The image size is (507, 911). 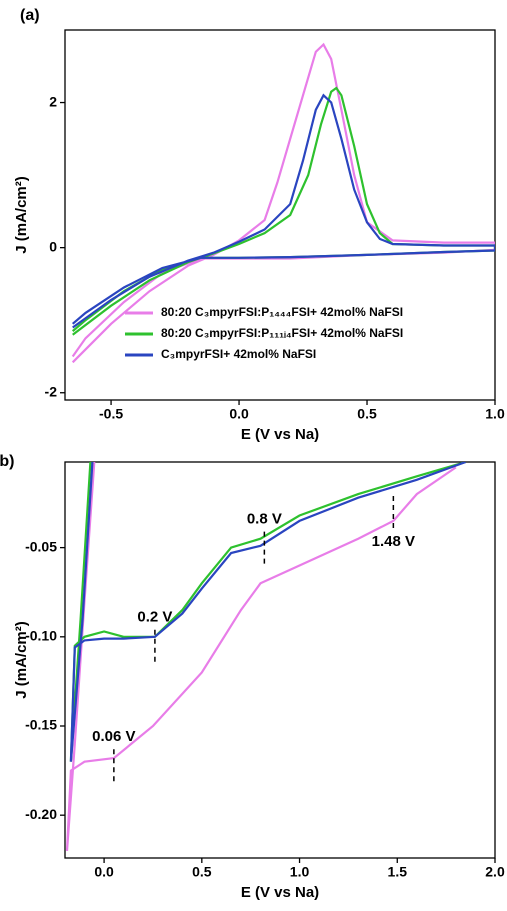 What do you see at coordinates (111, 414) in the screenshot?
I see `x-tick-label: -0.5` at bounding box center [111, 414].